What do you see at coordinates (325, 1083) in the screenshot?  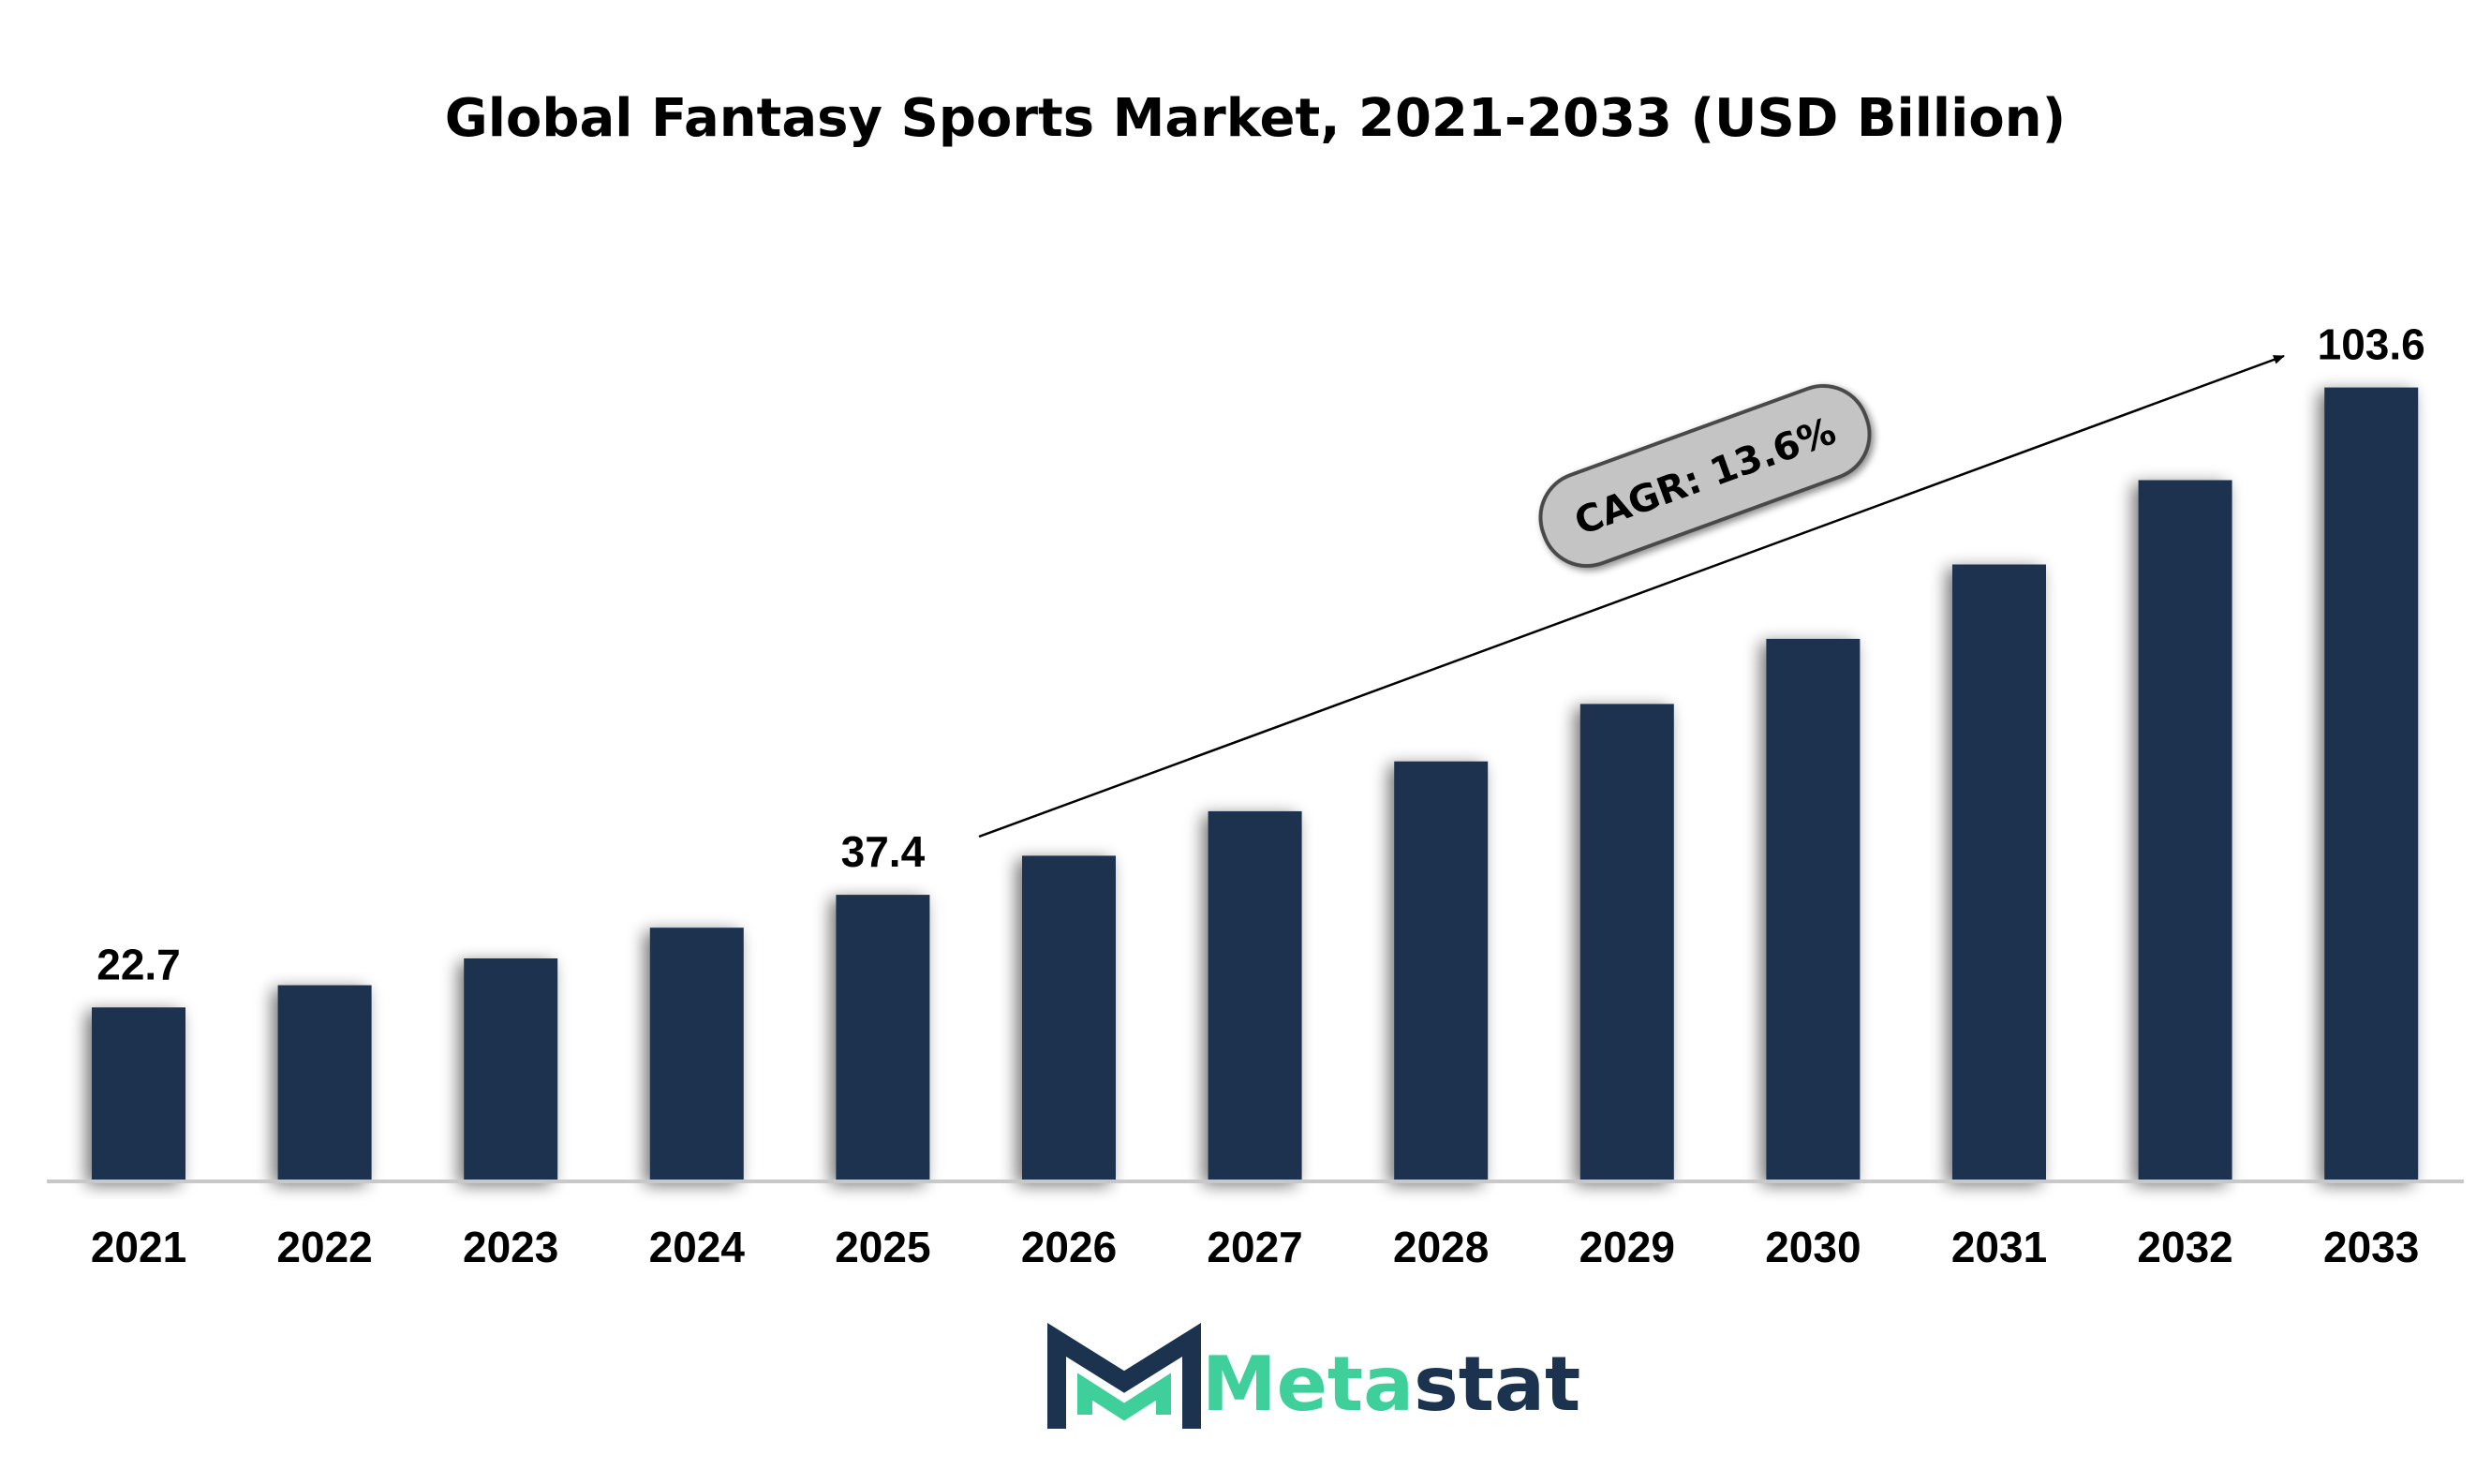 I see `bar-2022` at bounding box center [325, 1083].